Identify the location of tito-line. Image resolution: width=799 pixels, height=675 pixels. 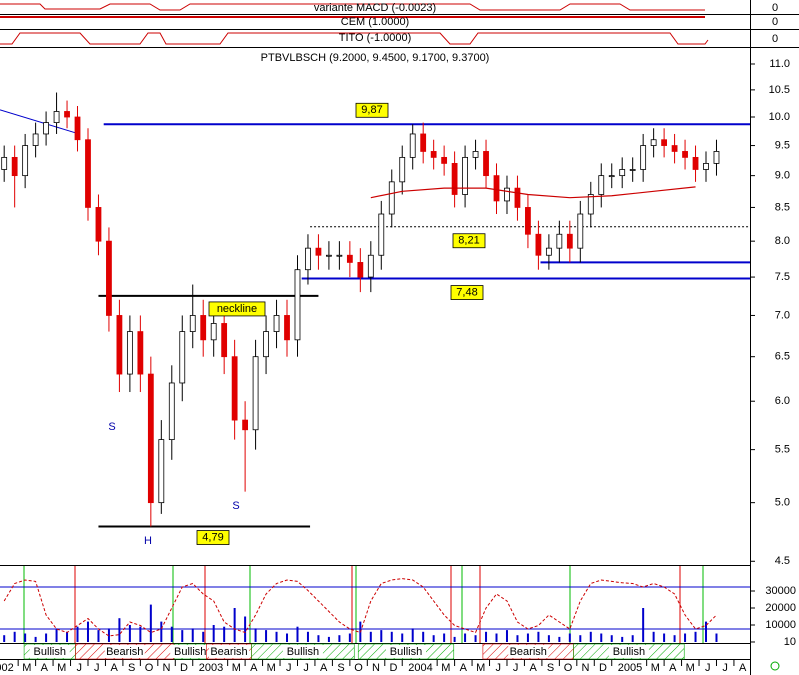
(354, 38).